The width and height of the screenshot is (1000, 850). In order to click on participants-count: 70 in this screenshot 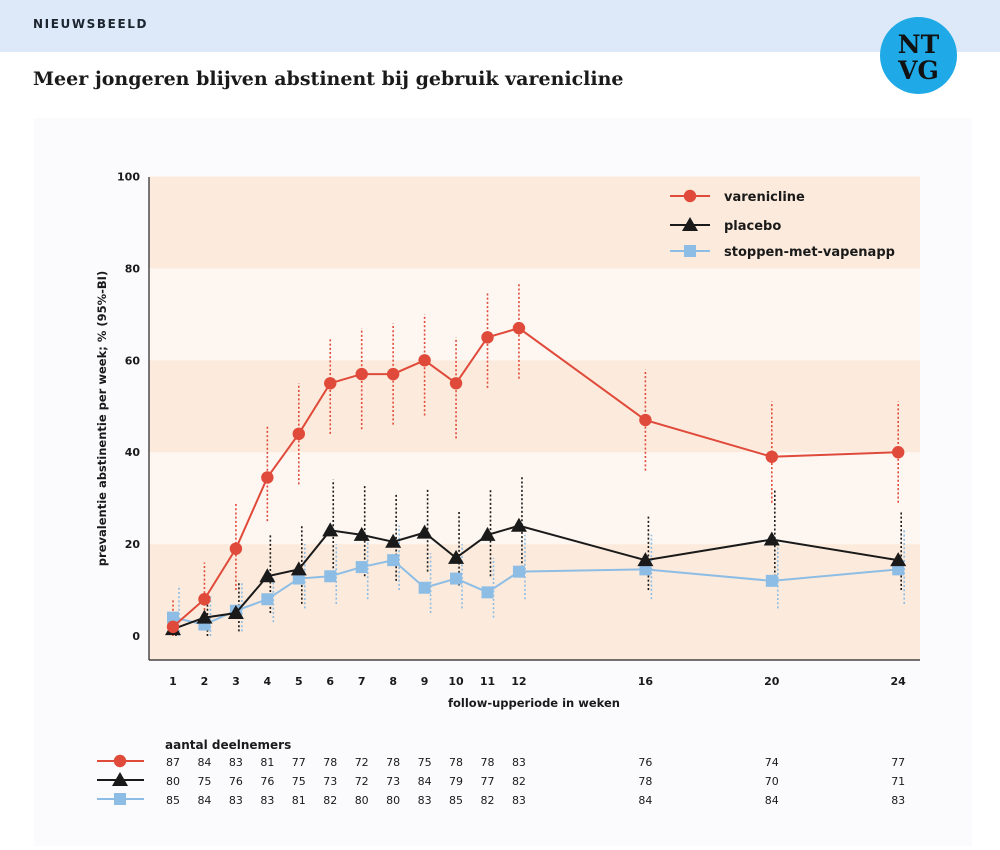, I will do `click(772, 781)`.